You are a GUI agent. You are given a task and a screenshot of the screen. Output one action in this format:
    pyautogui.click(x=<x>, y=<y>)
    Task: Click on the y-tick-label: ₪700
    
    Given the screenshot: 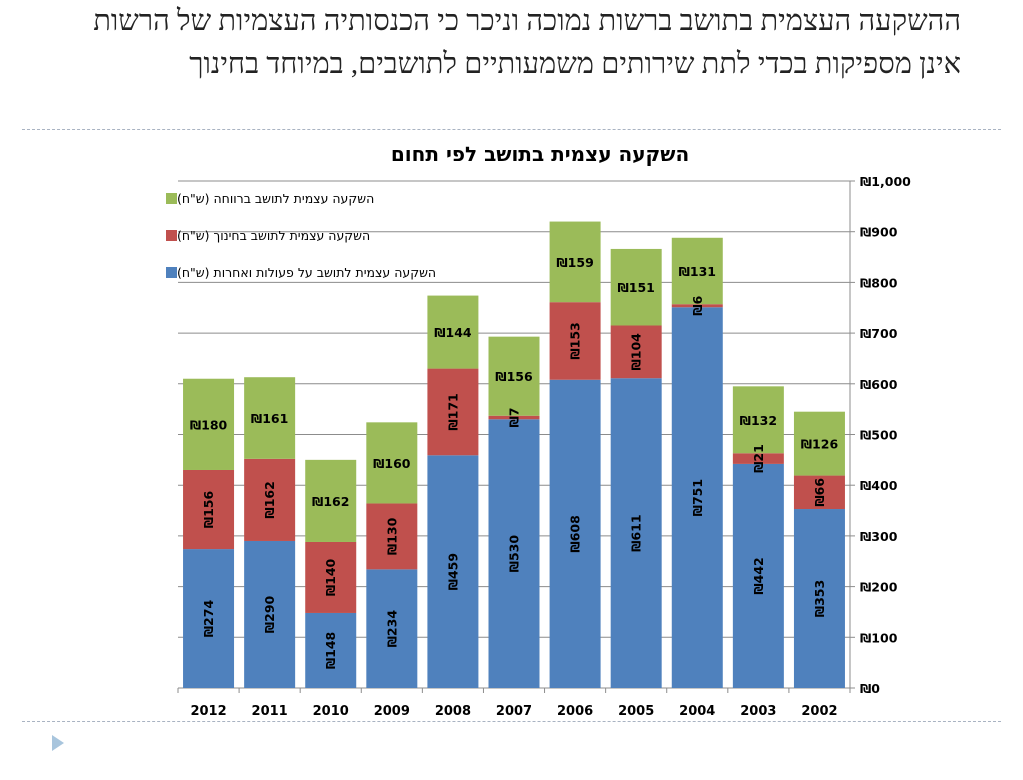 What is the action you would take?
    pyautogui.click(x=879, y=333)
    